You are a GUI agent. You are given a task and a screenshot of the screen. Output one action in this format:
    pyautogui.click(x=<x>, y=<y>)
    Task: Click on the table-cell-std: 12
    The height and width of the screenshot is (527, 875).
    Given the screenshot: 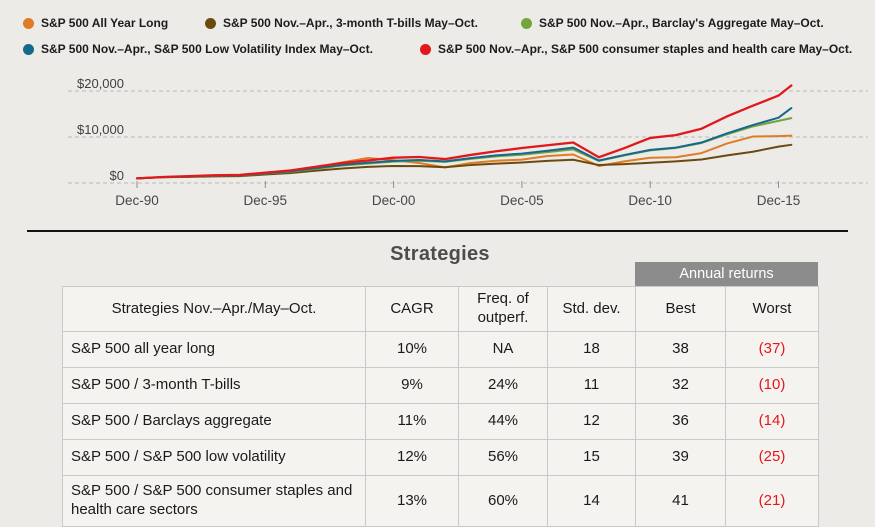 What is the action you would take?
    pyautogui.click(x=591, y=421)
    